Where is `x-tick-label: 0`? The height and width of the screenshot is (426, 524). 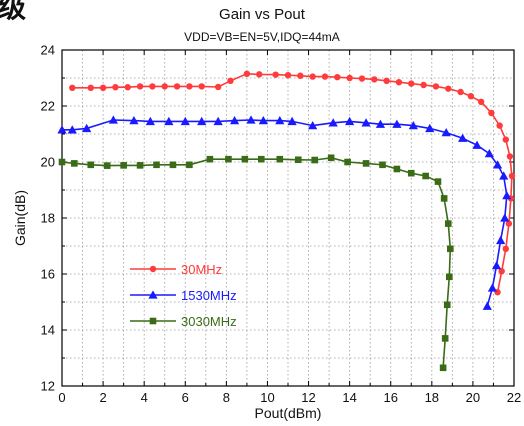
x-tick-label: 0 is located at coordinates (61, 397).